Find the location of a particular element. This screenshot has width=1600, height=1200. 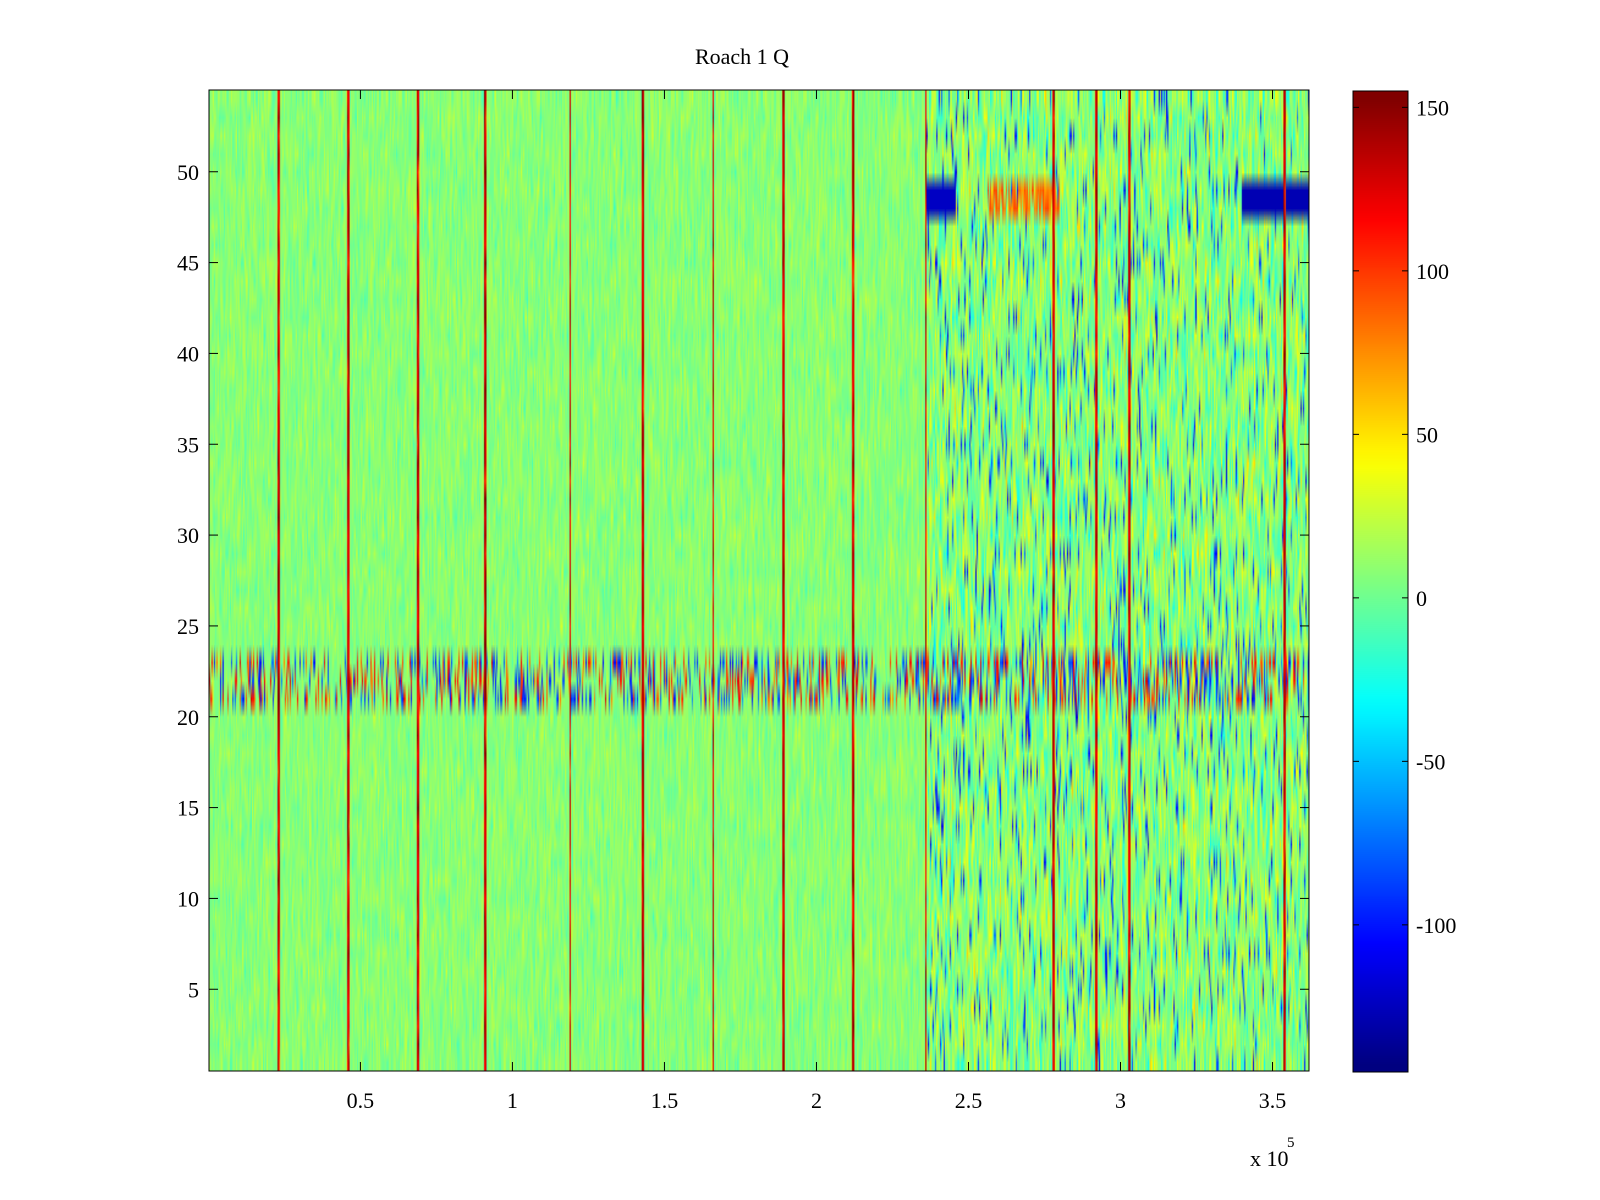

x-tick-label: 2 is located at coordinates (816, 1100).